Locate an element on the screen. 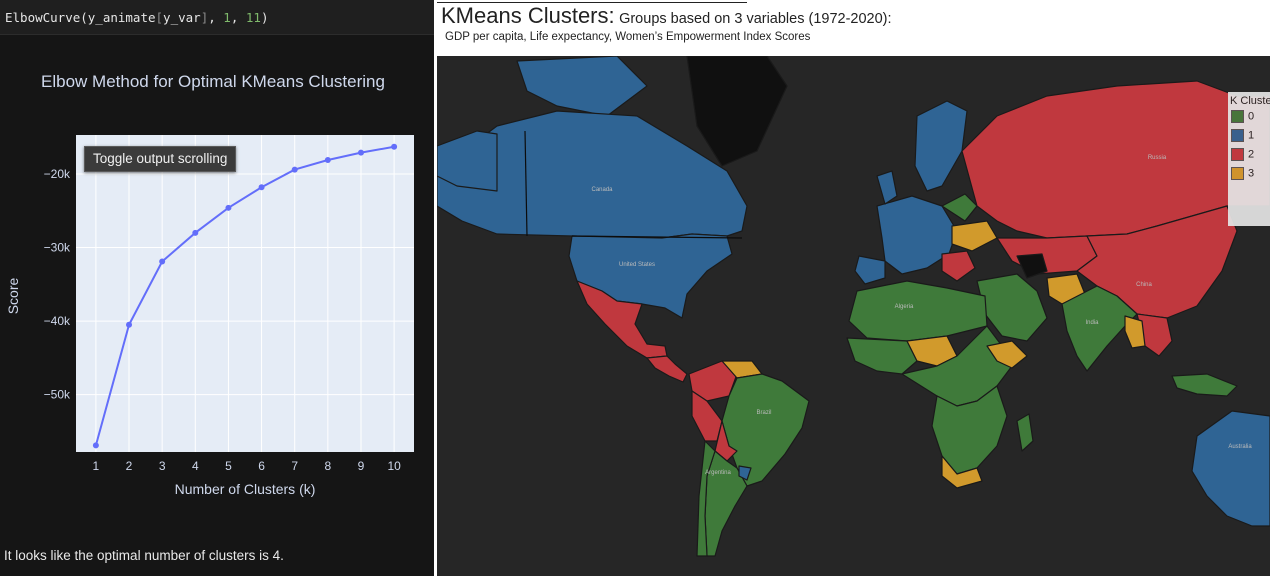 The image size is (1270, 576). x-tick-label: 1 is located at coordinates (96, 466).